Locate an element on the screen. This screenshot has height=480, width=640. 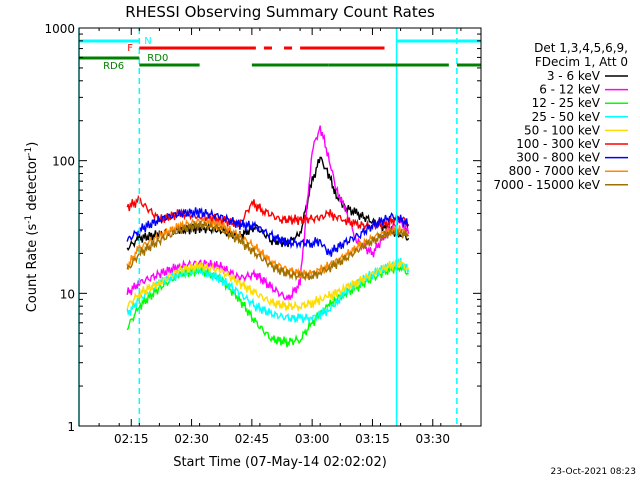
x-tick-label: 03:30 is located at coordinates (432, 439).